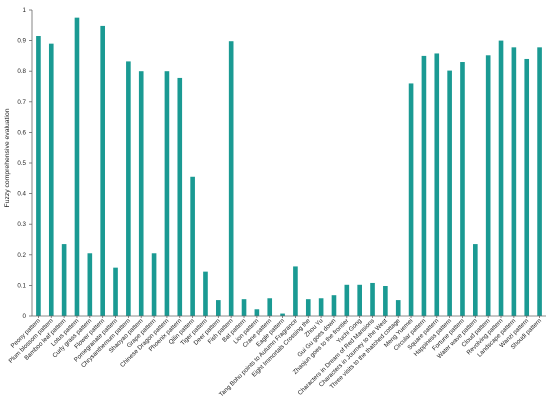 Image resolution: width=550 pixels, height=410 pixels. Describe the element at coordinates (25, 10) in the screenshot. I see `y-tick-label: 1` at that location.